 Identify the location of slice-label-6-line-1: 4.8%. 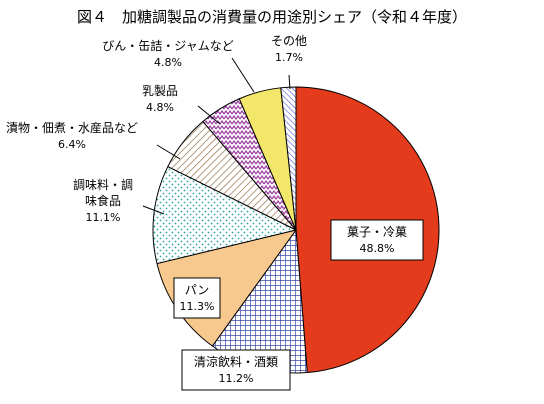
(168, 62).